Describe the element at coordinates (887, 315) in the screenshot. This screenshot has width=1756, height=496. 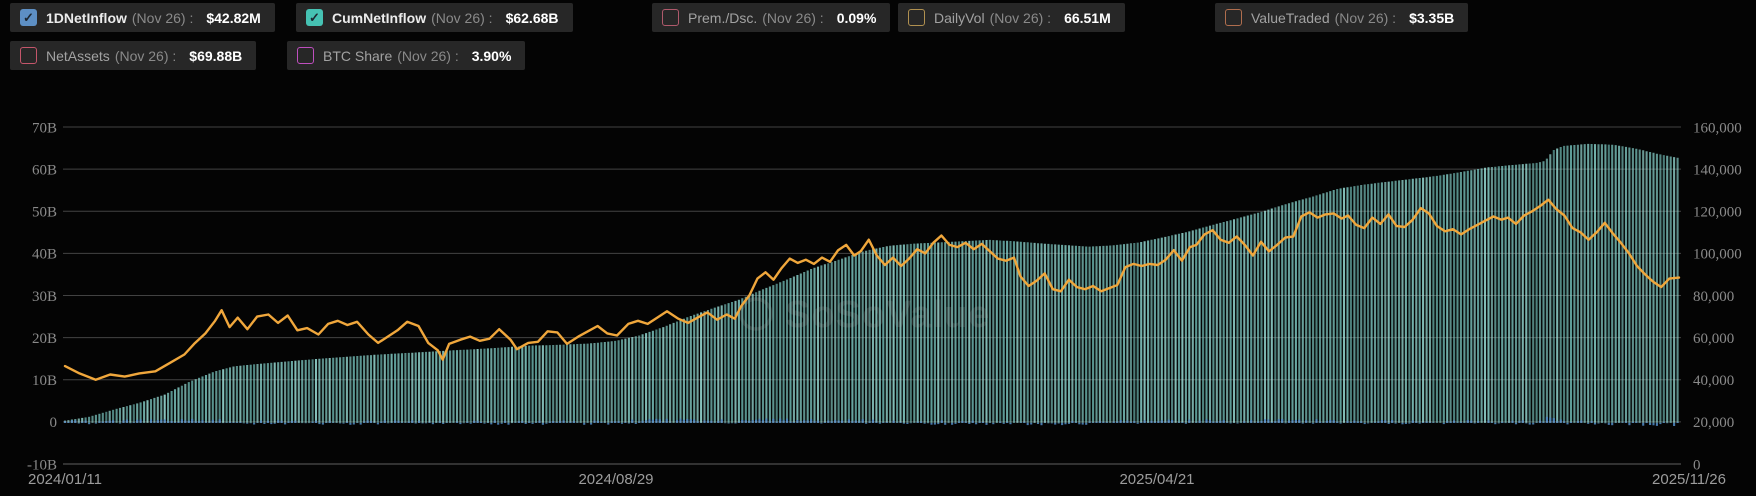
I see `svg-text: SoSoValue` at that location.